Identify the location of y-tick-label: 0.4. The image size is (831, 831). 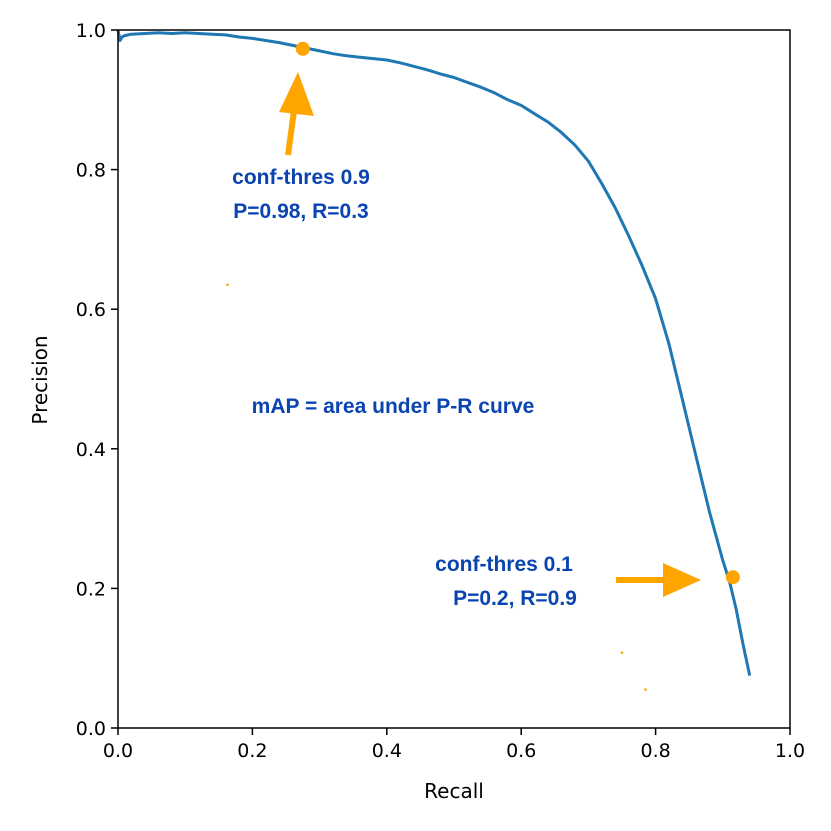
(91, 450).